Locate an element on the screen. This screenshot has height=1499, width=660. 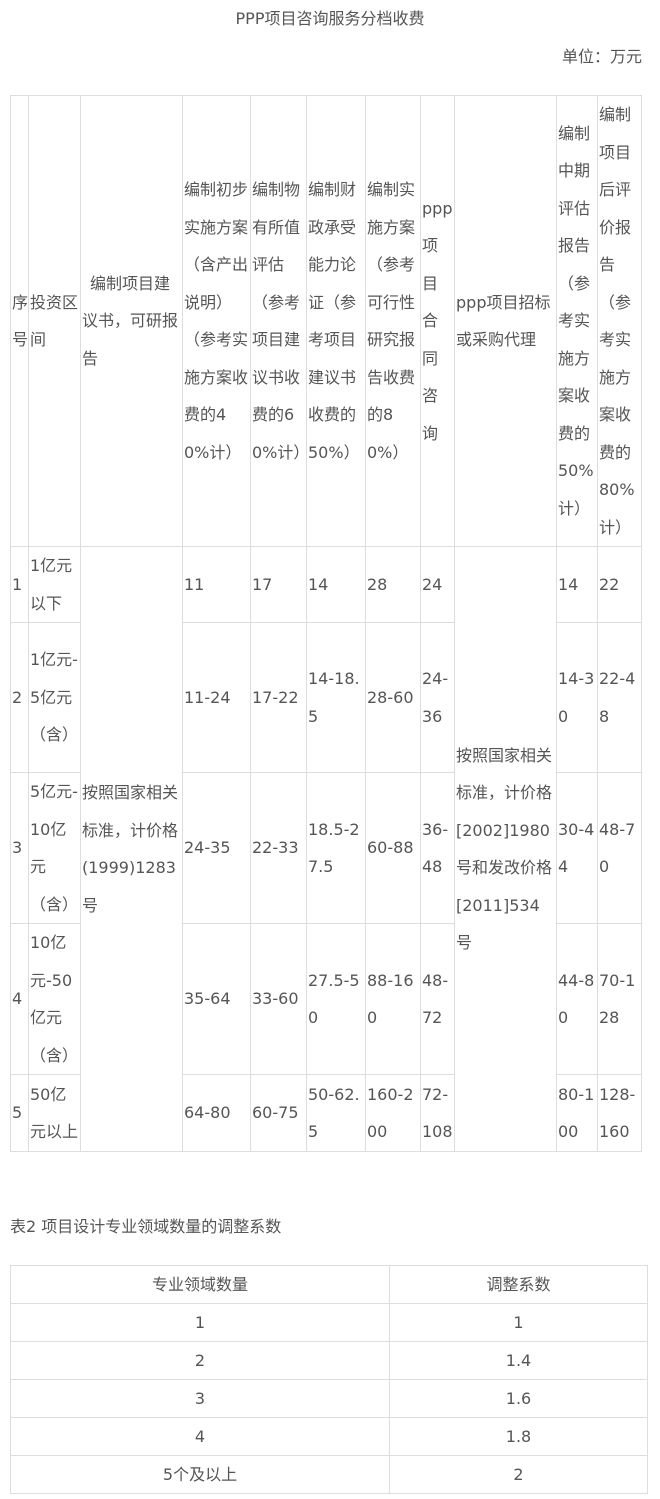
header-row: 专业领域数量 调整系数 is located at coordinates (329, 1284).